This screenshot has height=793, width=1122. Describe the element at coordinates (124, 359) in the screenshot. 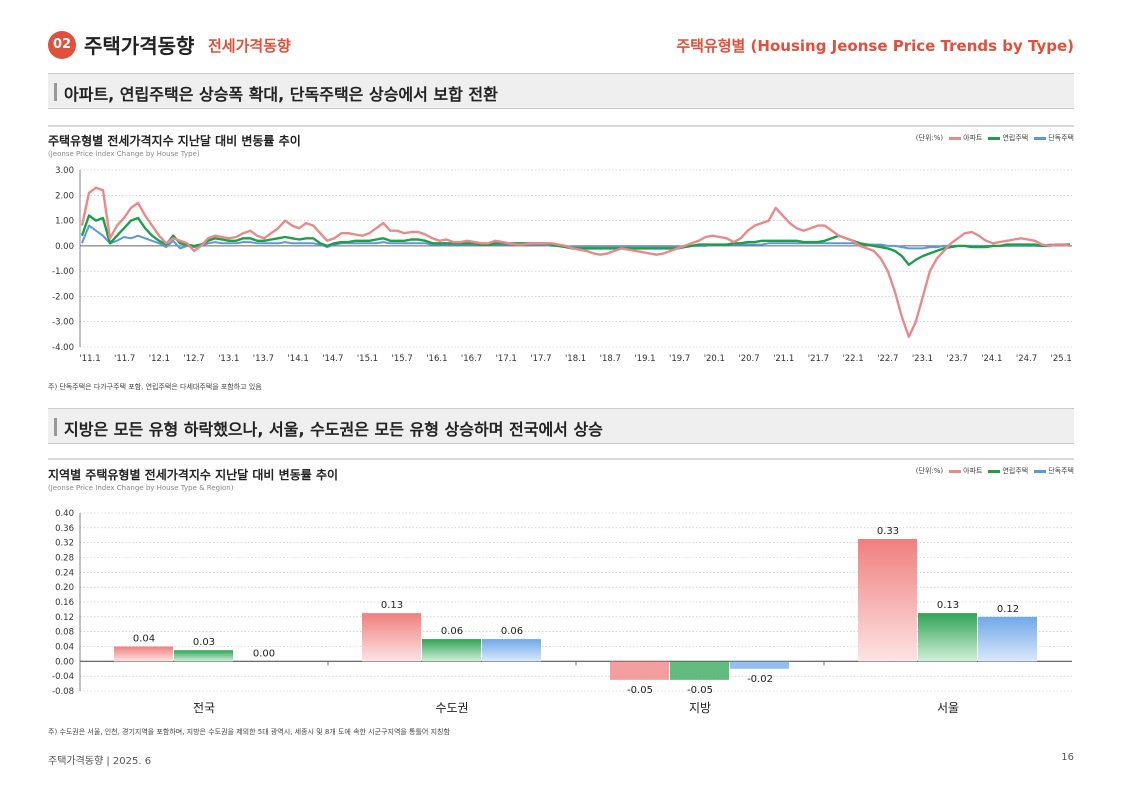

I see `x-tick-label: '11.7` at that location.